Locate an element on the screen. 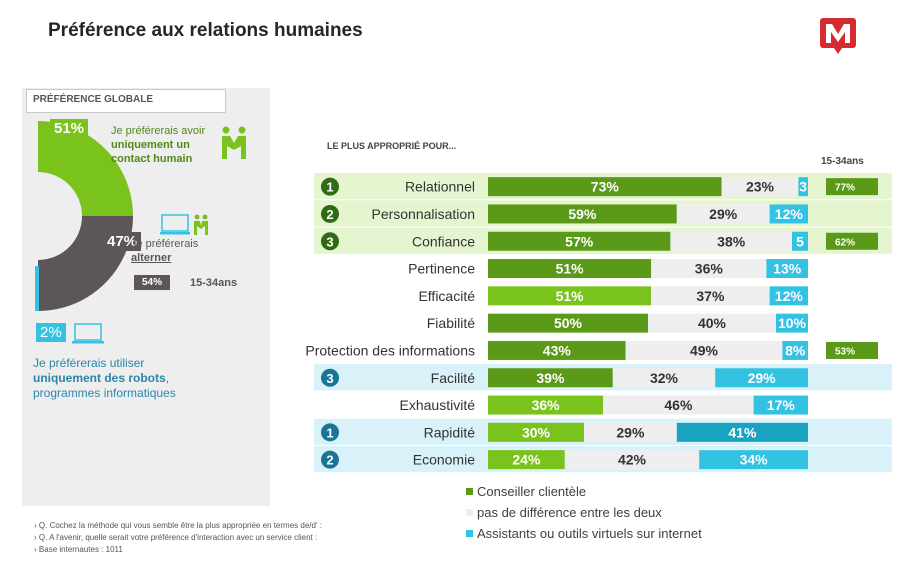 The image size is (914, 576). robots-pct: 2% is located at coordinates (51, 332).